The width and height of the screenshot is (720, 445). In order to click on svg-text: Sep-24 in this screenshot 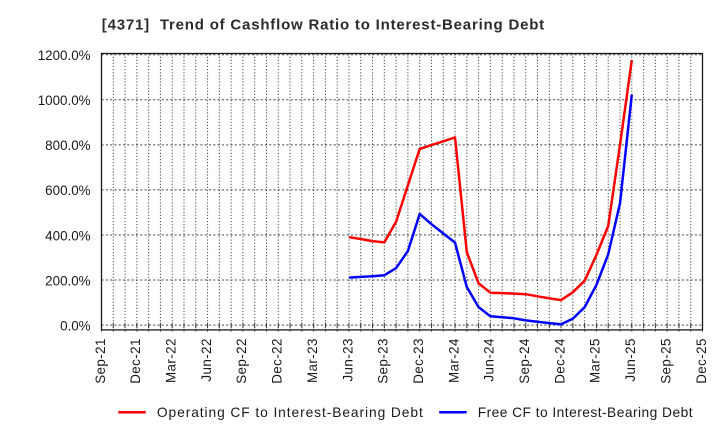, I will do `click(524, 361)`.